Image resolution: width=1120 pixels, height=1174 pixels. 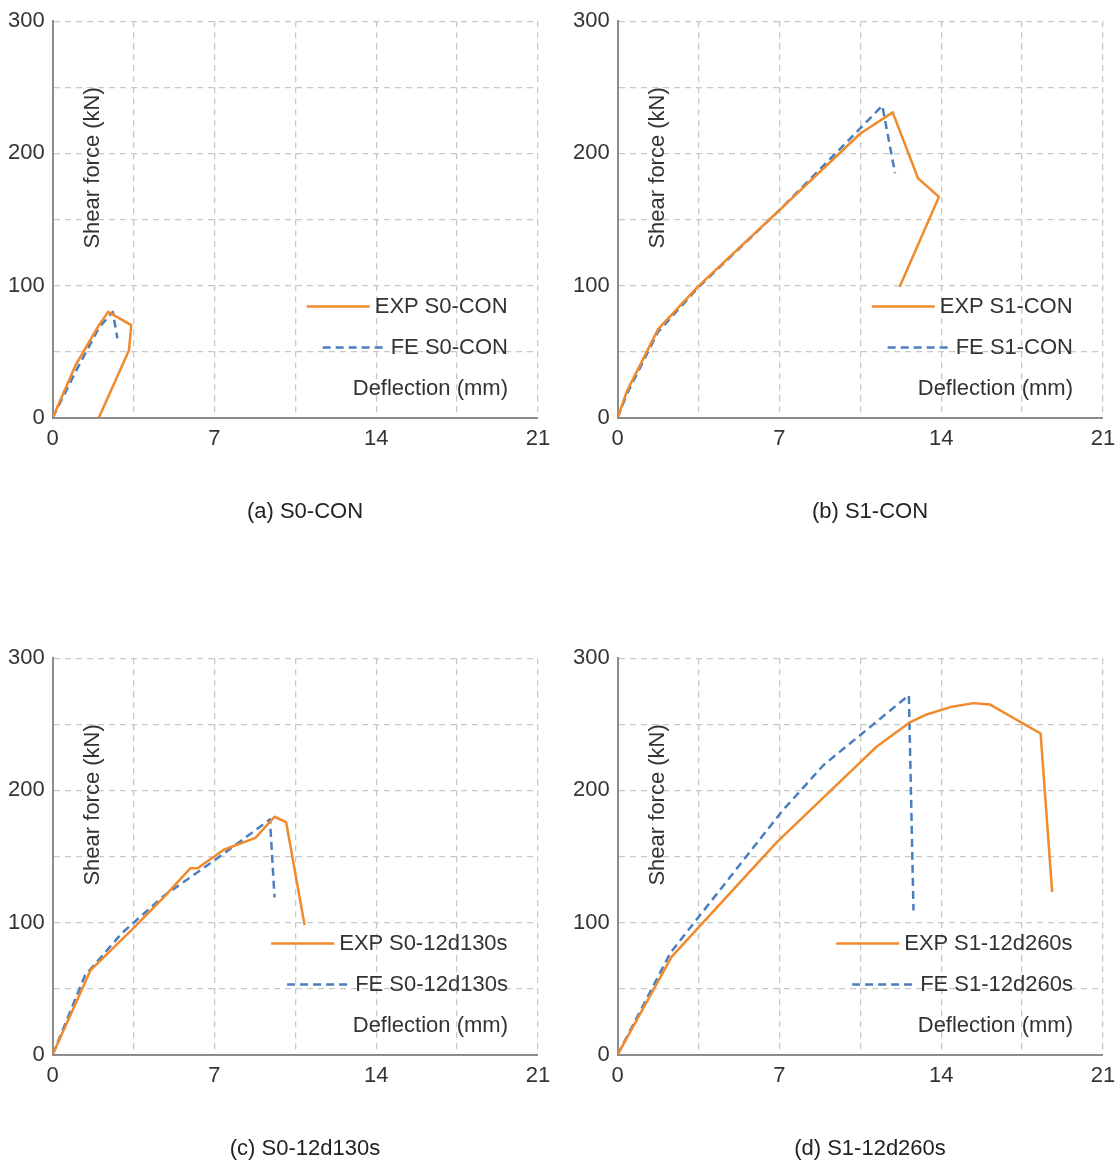 I want to click on legend-label: EXP S0-CON, so click(x=441, y=305).